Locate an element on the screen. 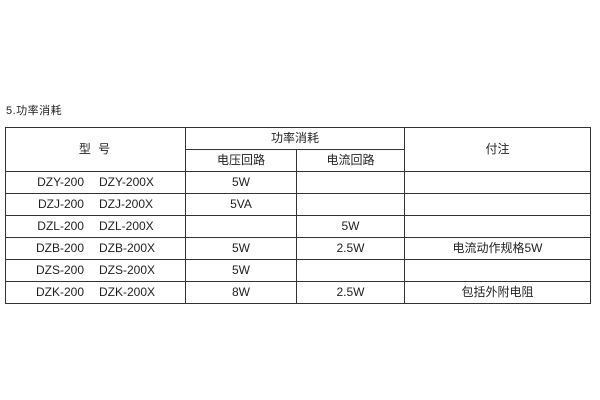  cell-model: DZL-200 DZL-200X is located at coordinates (95, 226).